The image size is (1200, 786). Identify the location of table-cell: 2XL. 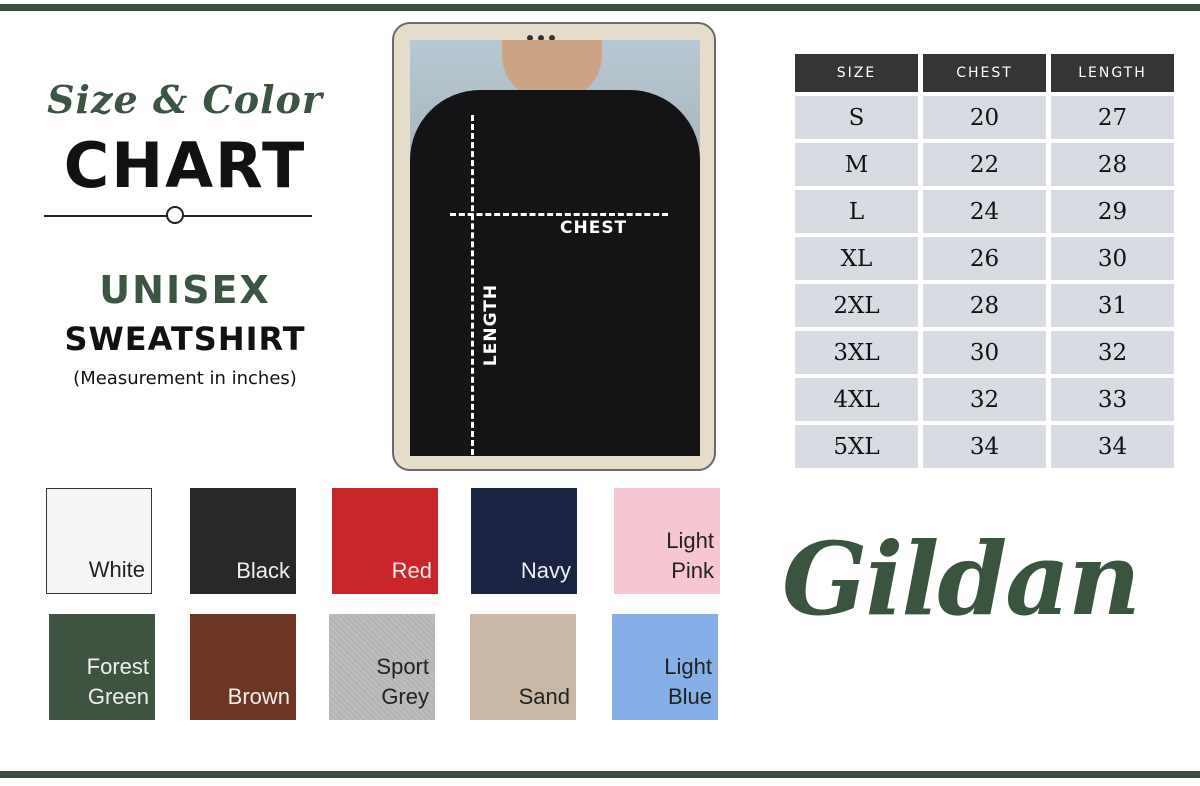
(856, 305).